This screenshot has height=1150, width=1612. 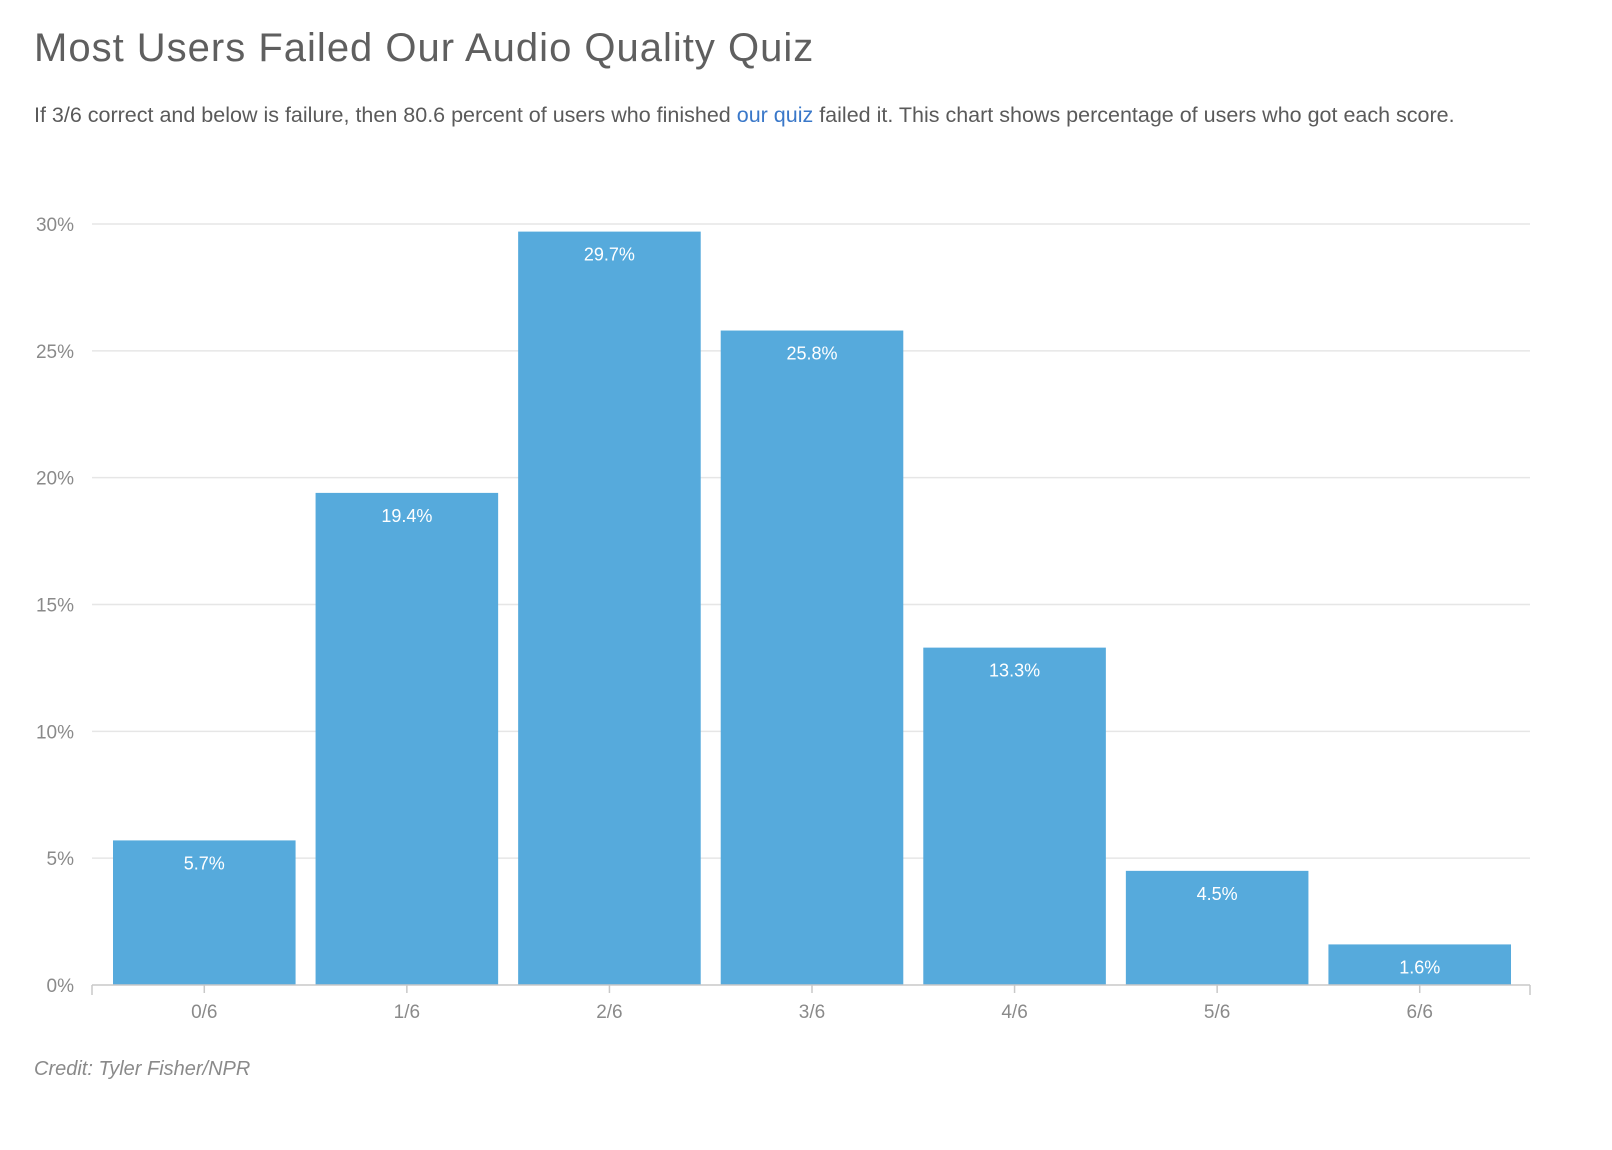 I want to click on bar-value-label: 19.4%, so click(x=406, y=516).